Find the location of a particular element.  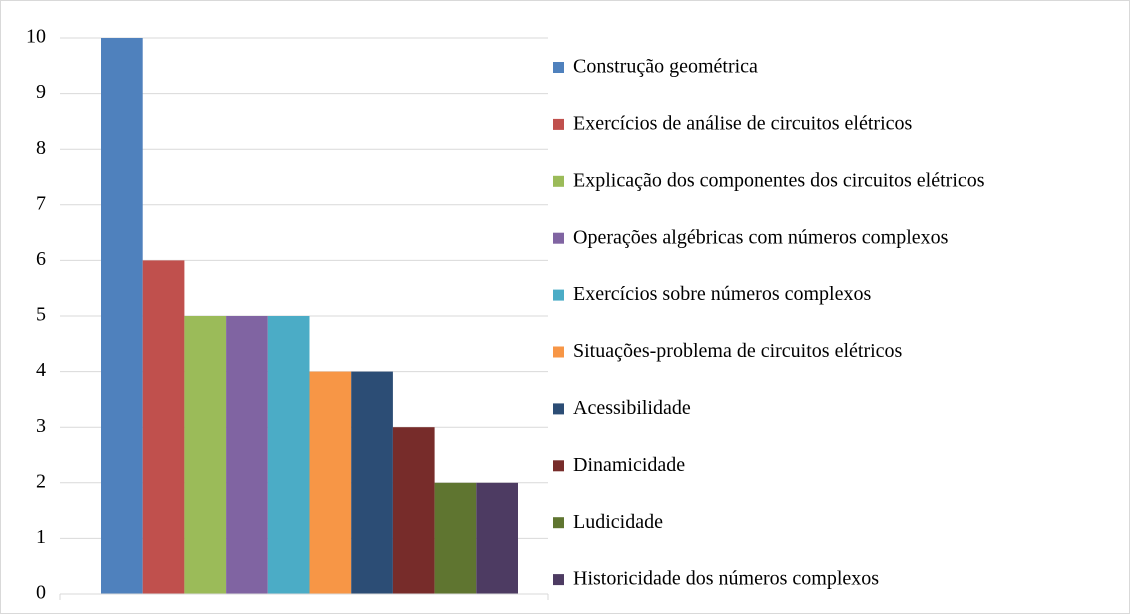

y-tick-label: 10 is located at coordinates (36, 37).